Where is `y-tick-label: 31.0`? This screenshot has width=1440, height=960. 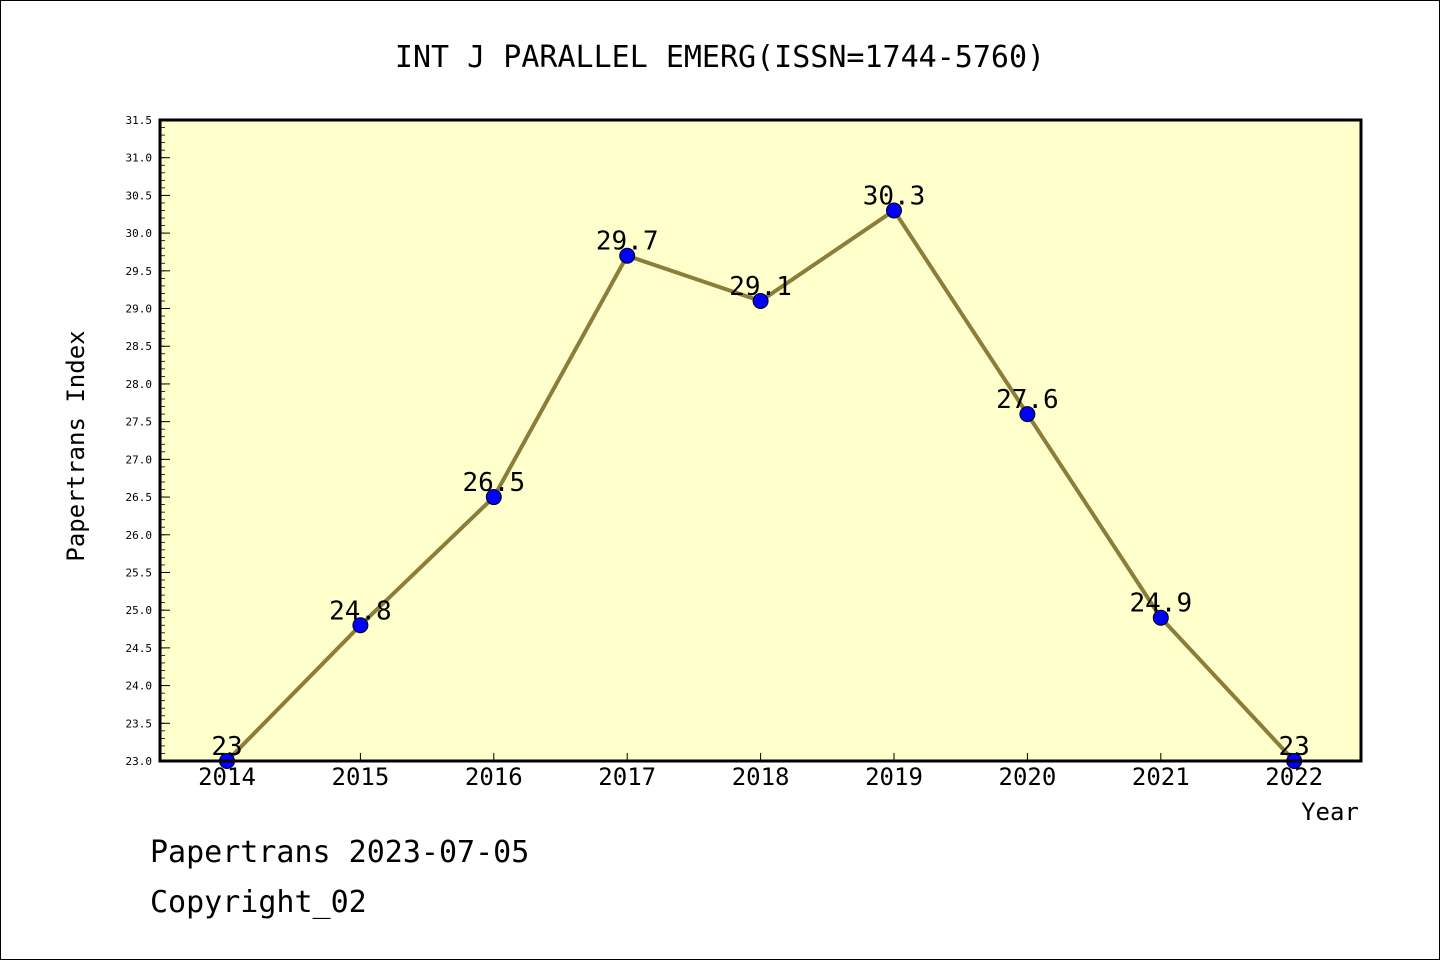
y-tick-label: 31.0 is located at coordinates (139, 158).